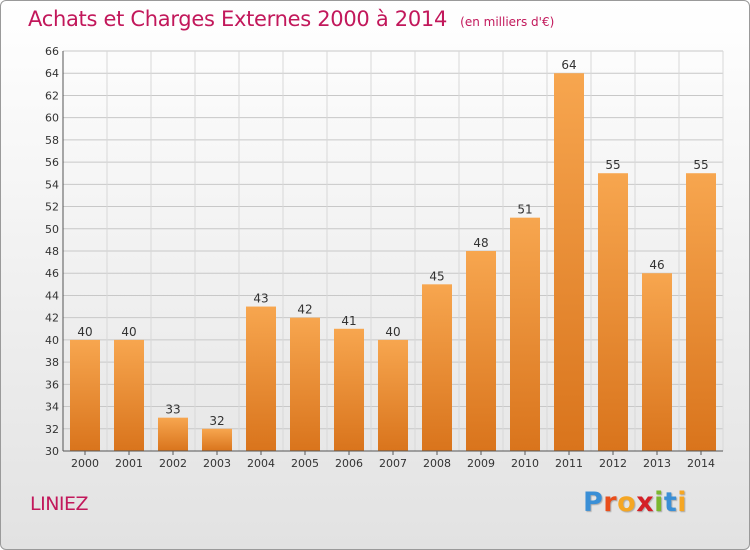 The width and height of the screenshot is (750, 550). What do you see at coordinates (52, 318) in the screenshot?
I see `y-tick-label: 42` at bounding box center [52, 318].